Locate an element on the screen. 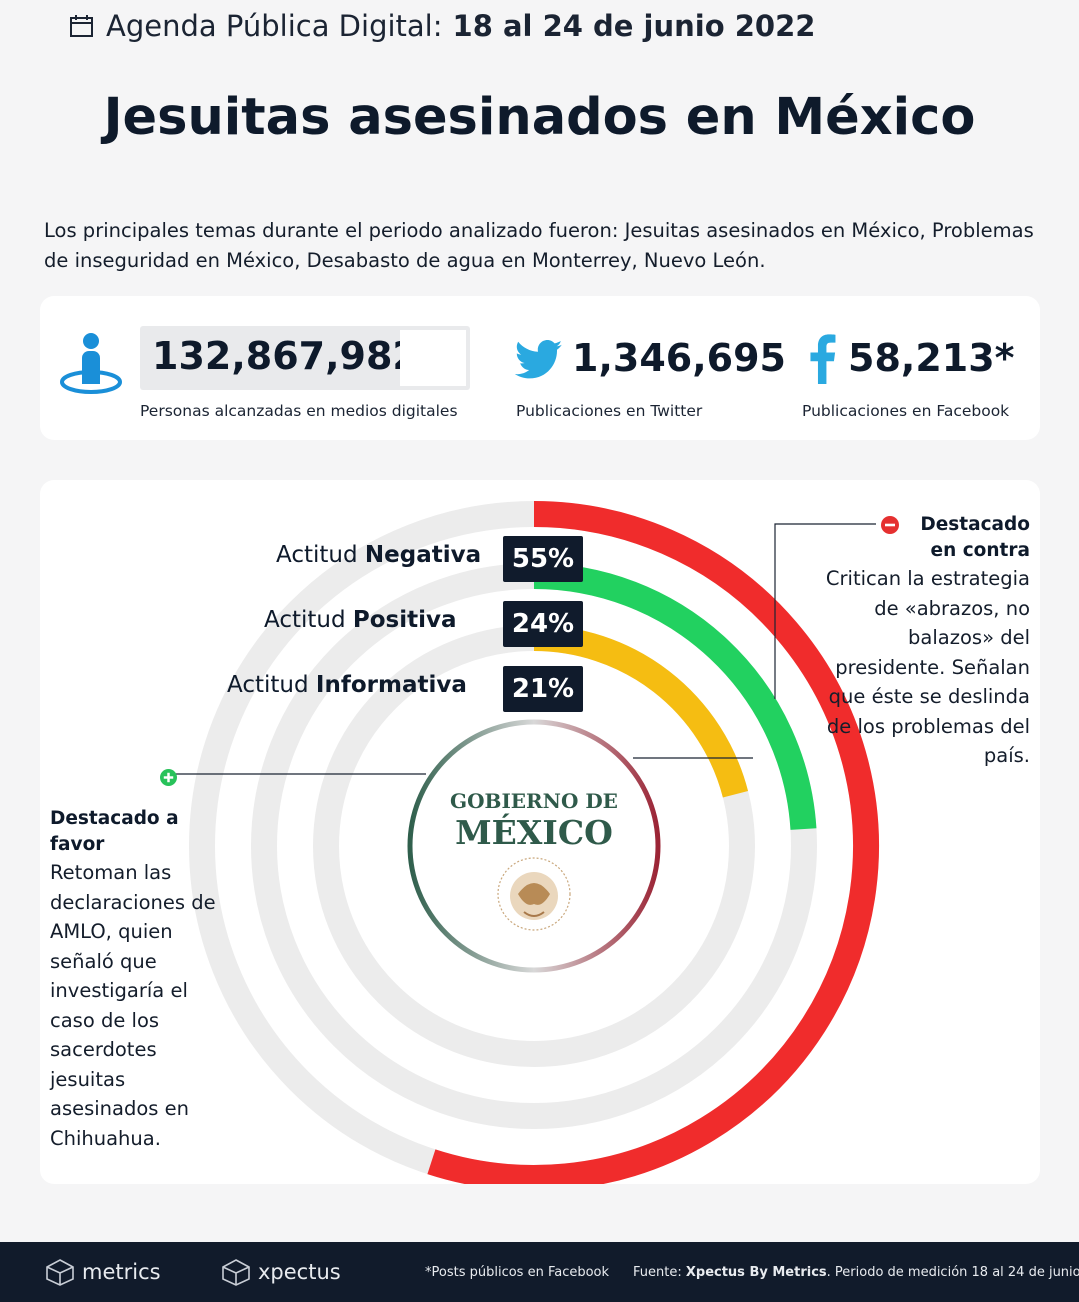 Image resolution: width=1079 pixels, height=1302 pixels. favor-title-2: favor is located at coordinates (77, 844).